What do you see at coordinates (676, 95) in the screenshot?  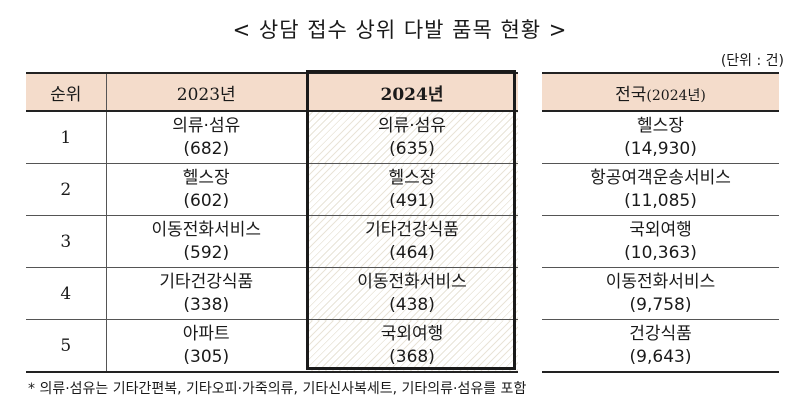 I see `header-national-year: (2024년)` at bounding box center [676, 95].